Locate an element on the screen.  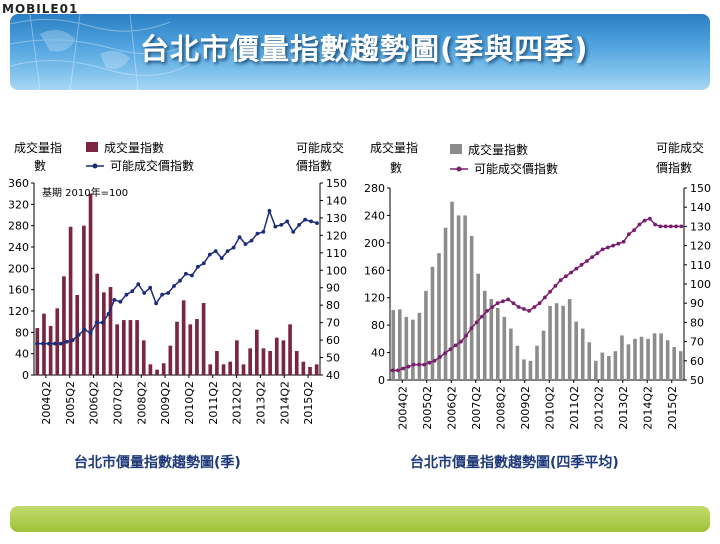
x-tick-label: 2010Q2 is located at coordinates (189, 403).